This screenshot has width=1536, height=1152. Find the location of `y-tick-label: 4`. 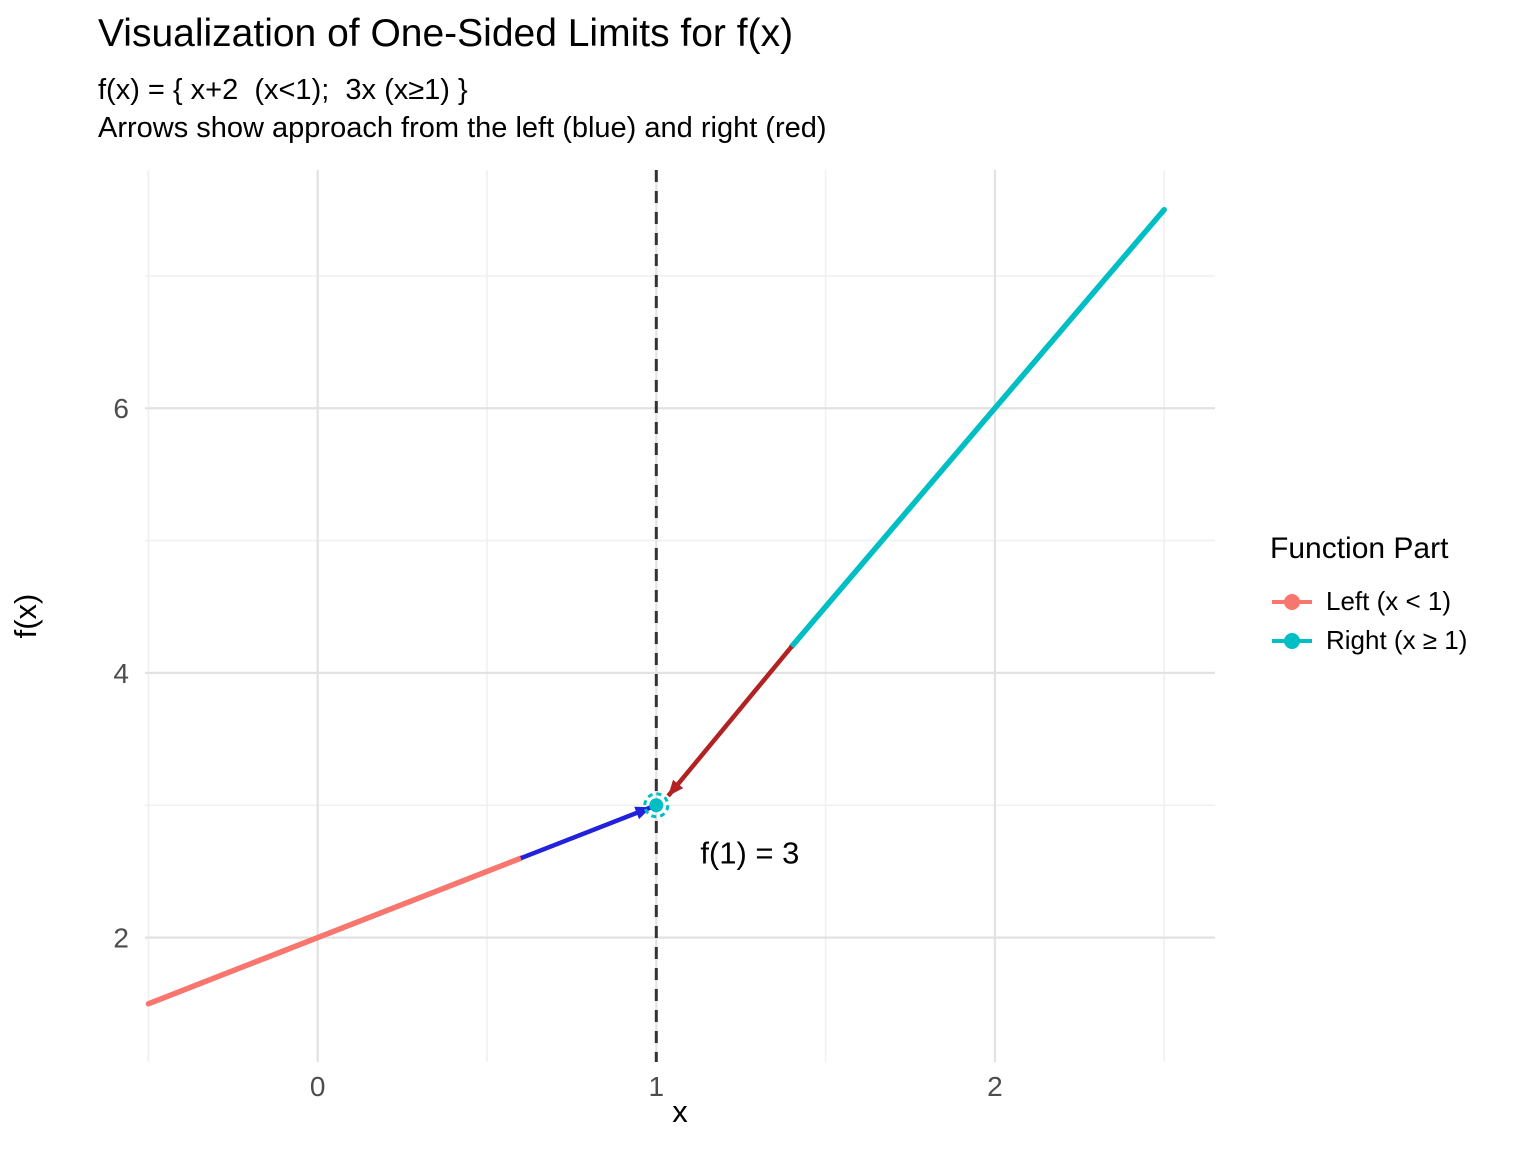

y-tick-label: 4 is located at coordinates (121, 673).